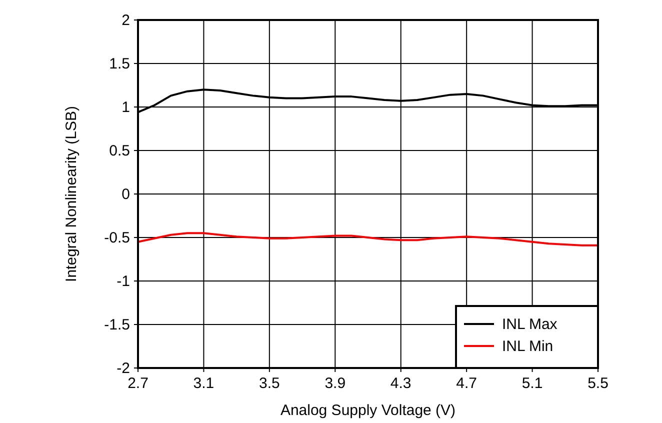 The width and height of the screenshot is (662, 423). What do you see at coordinates (71, 194) in the screenshot?
I see `y-axis-title: Integral Nonlinearity (LSB)` at bounding box center [71, 194].